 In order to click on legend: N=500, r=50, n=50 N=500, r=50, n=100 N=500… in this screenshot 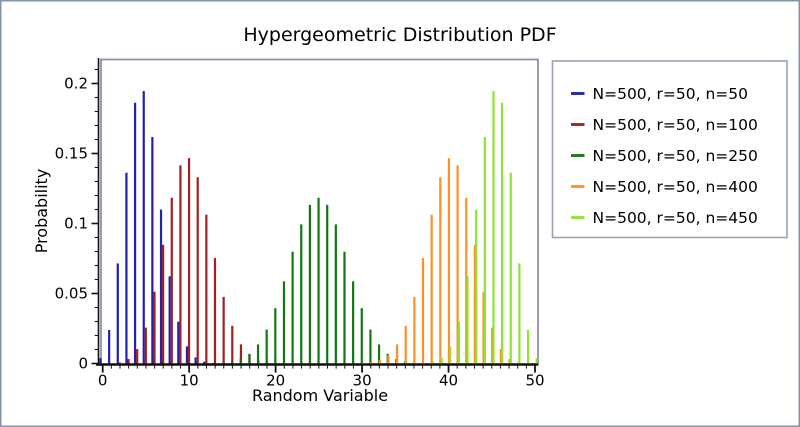, I will do `click(669, 149)`.